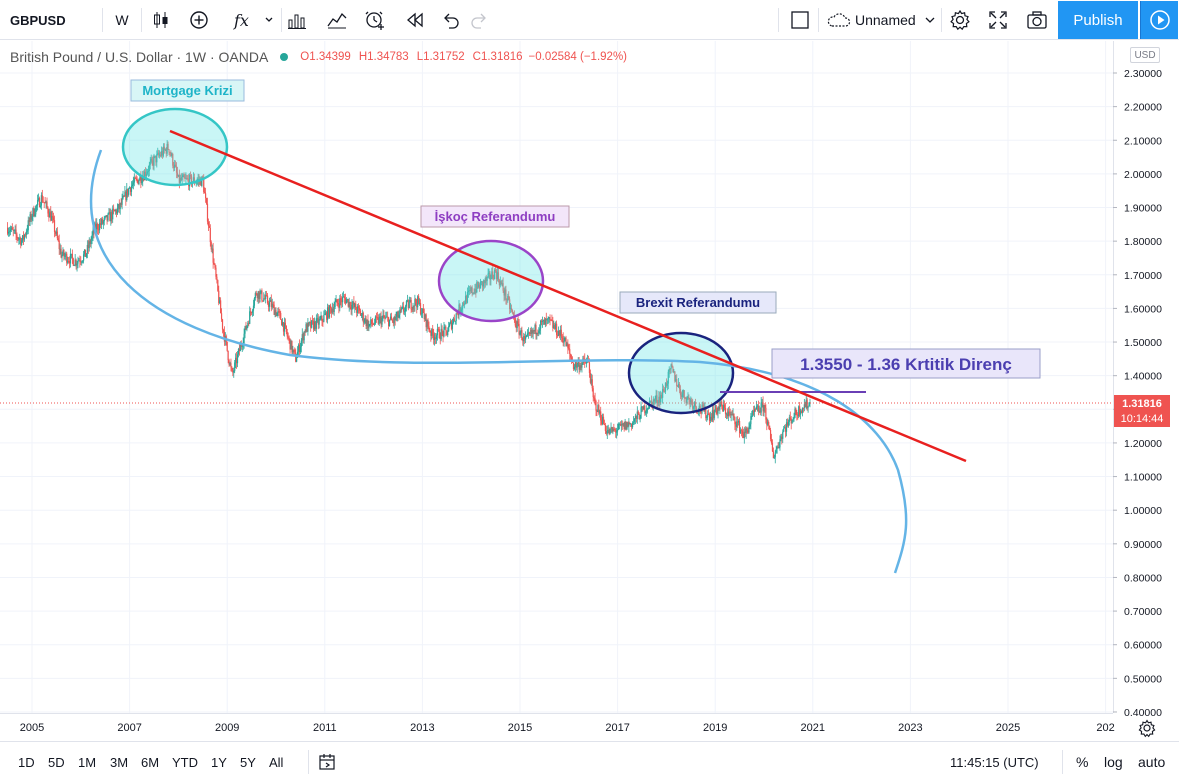 This screenshot has height=781, width=1179. I want to click on symbol-search-button: GBPUSD, so click(38, 20).